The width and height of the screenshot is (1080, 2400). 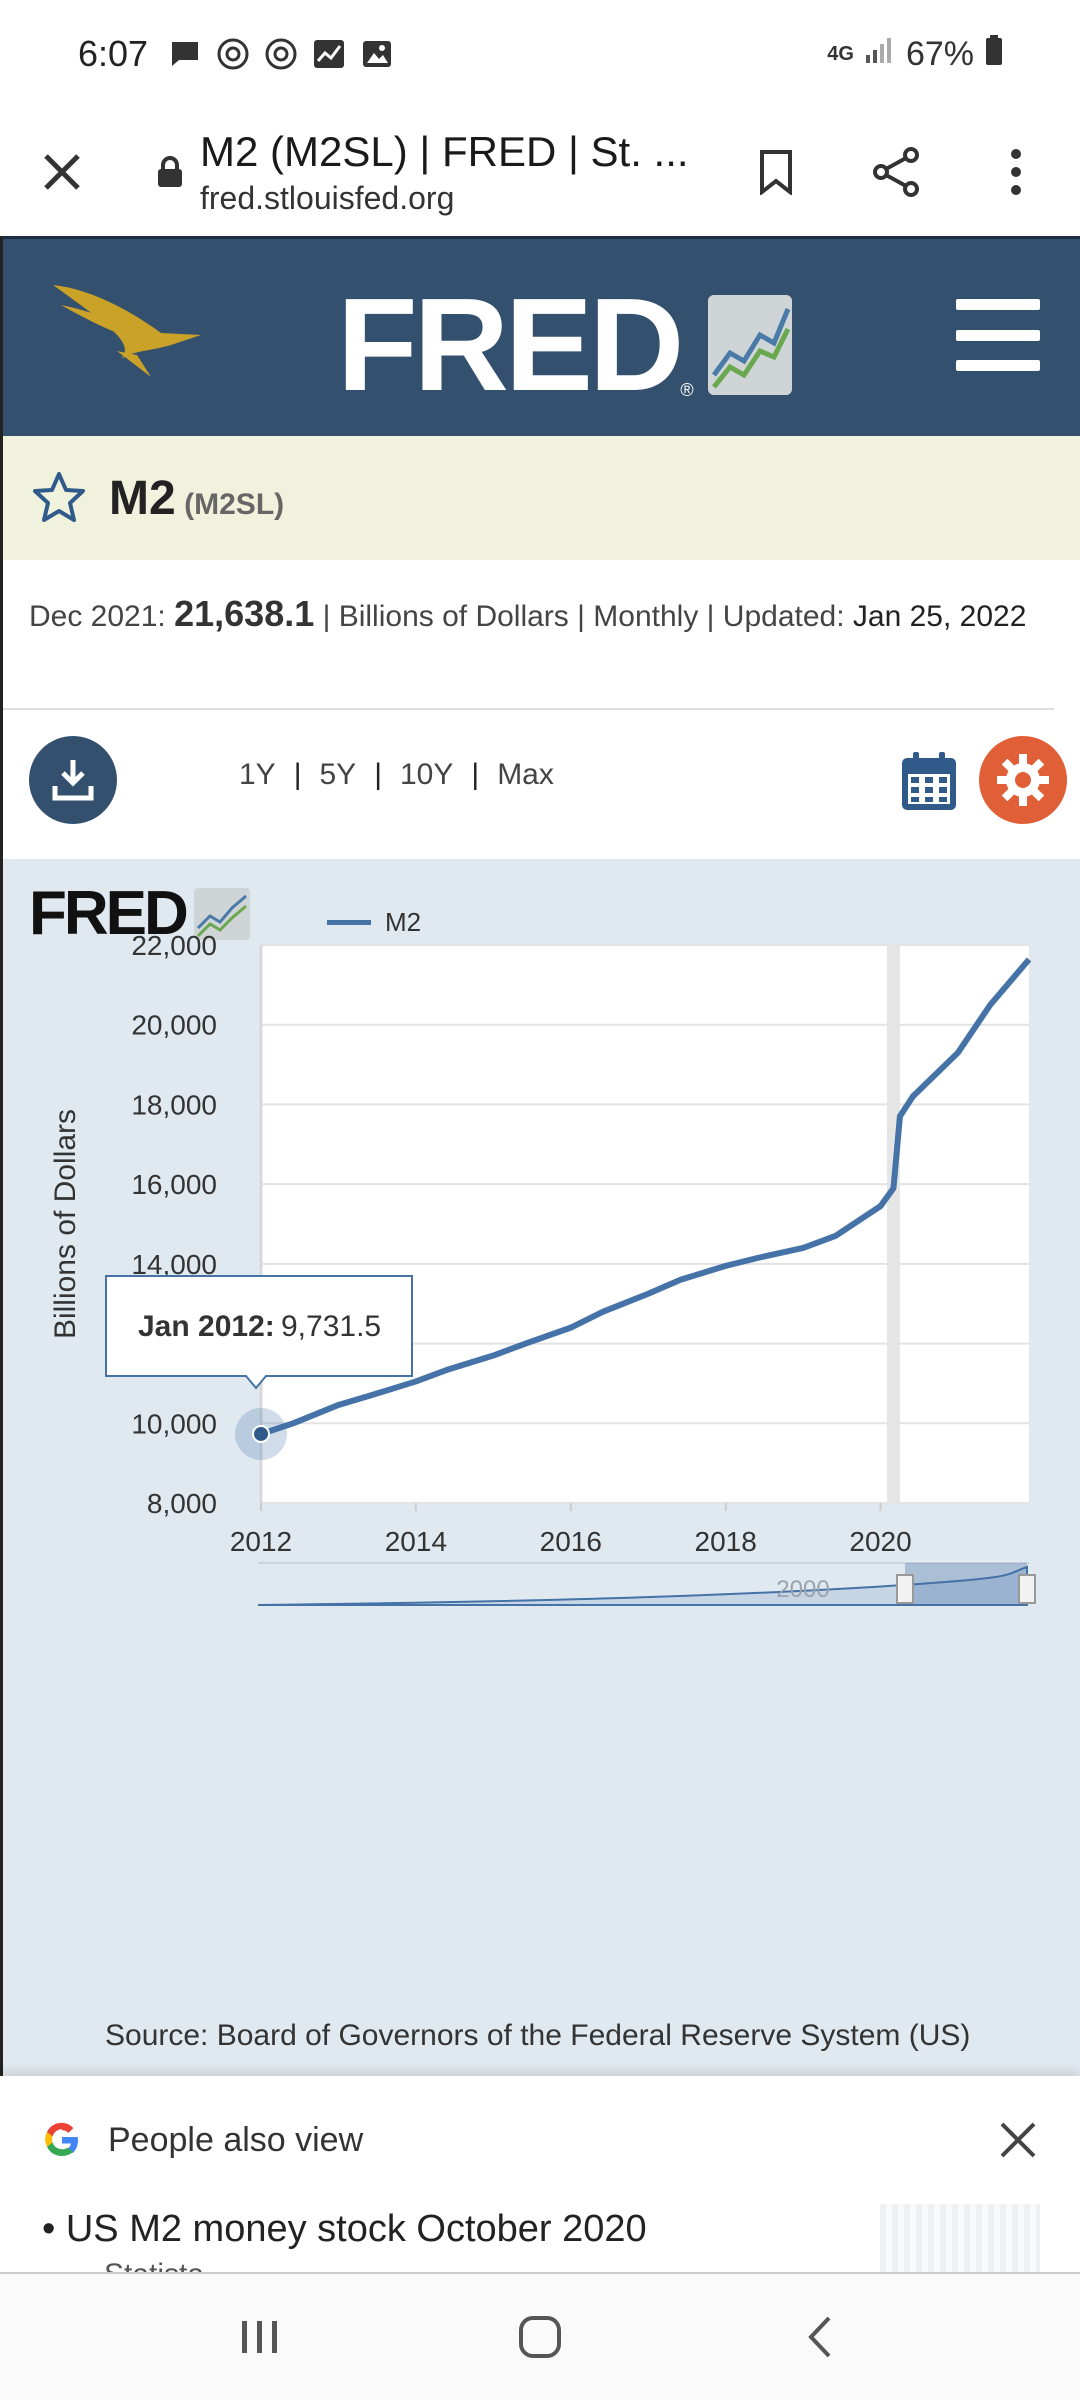 I want to click on y-tick-label: 18,000, so click(x=174, y=1104).